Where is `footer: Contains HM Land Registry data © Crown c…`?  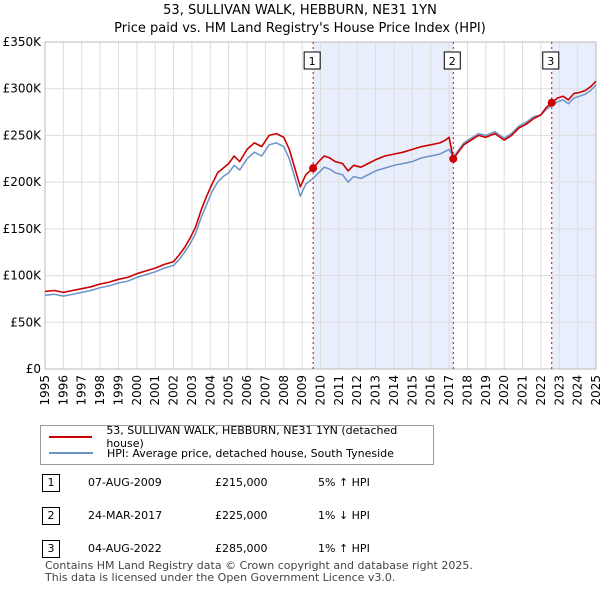 footer: Contains HM Land Registry data © Crown c… is located at coordinates (259, 572).